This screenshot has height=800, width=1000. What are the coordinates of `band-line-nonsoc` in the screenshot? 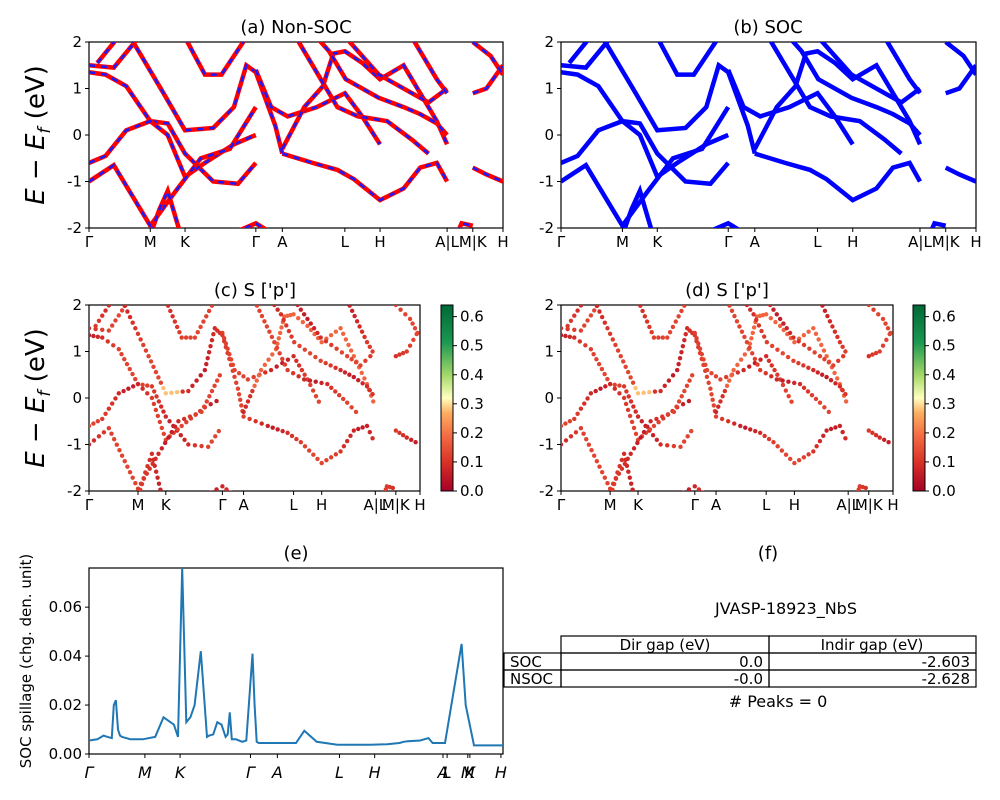 It's located at (253, 224).